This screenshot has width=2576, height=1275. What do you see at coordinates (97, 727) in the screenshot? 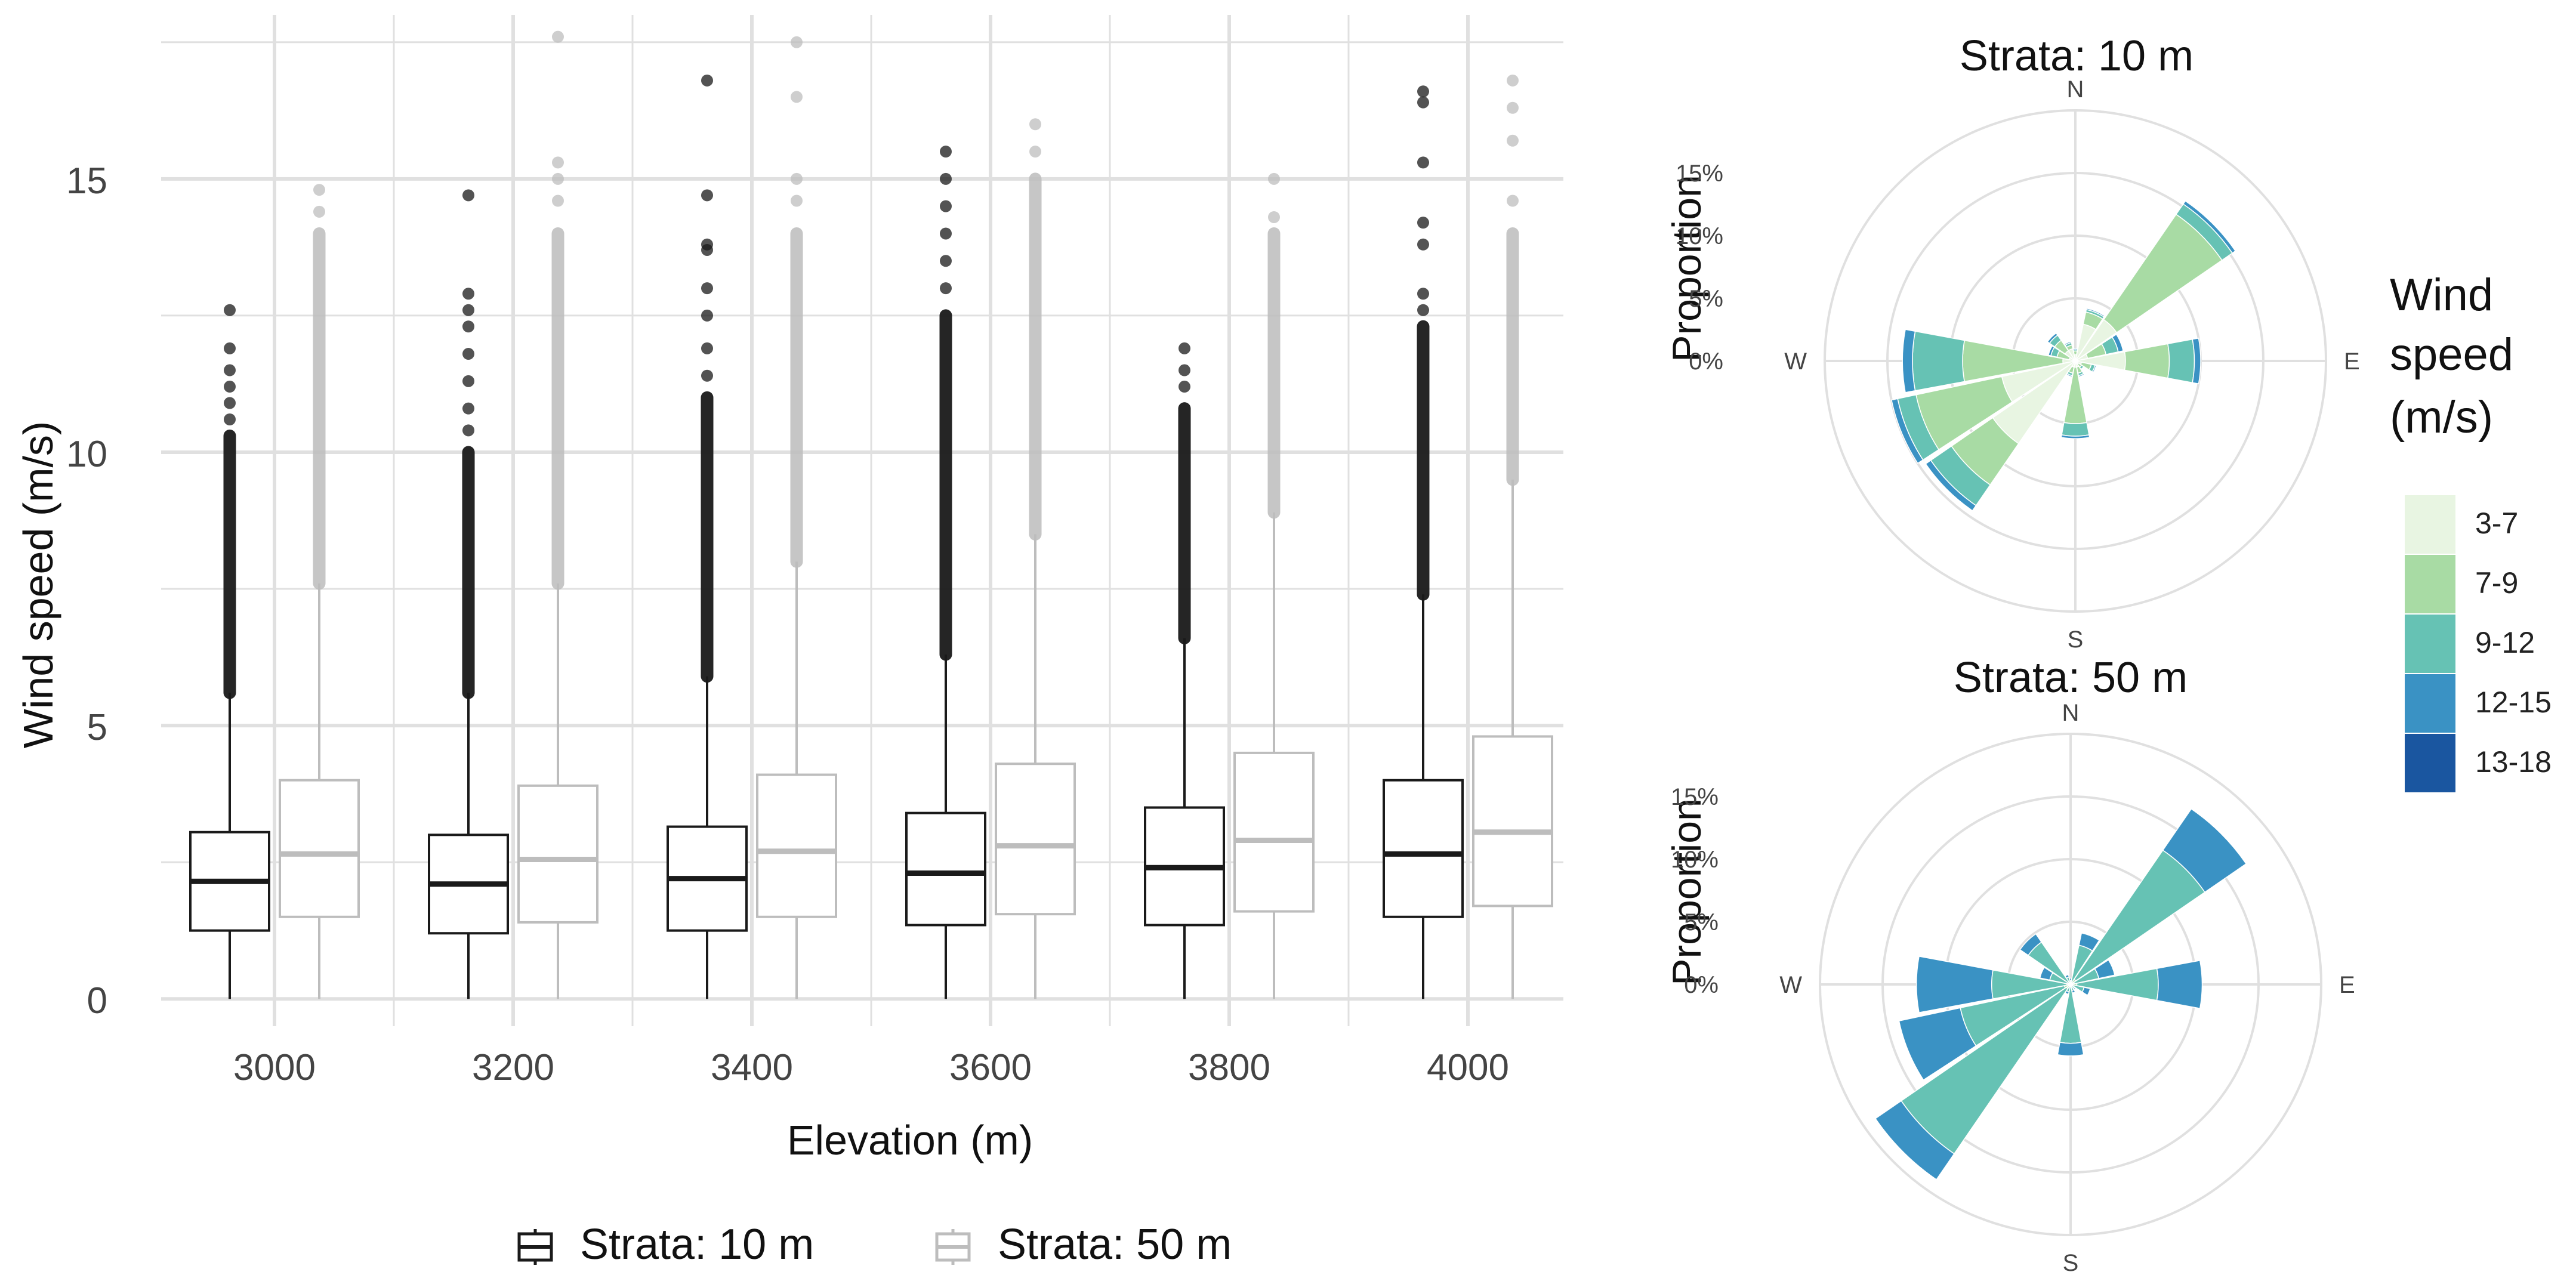
I see `y-tick-label: 5` at bounding box center [97, 727].